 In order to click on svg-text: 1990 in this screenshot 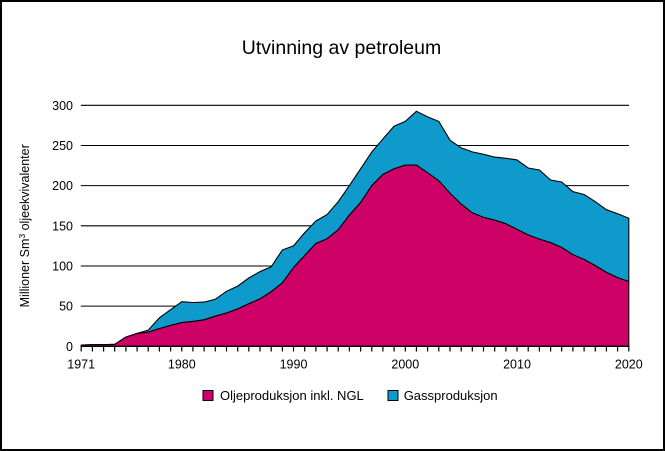, I will do `click(294, 365)`.